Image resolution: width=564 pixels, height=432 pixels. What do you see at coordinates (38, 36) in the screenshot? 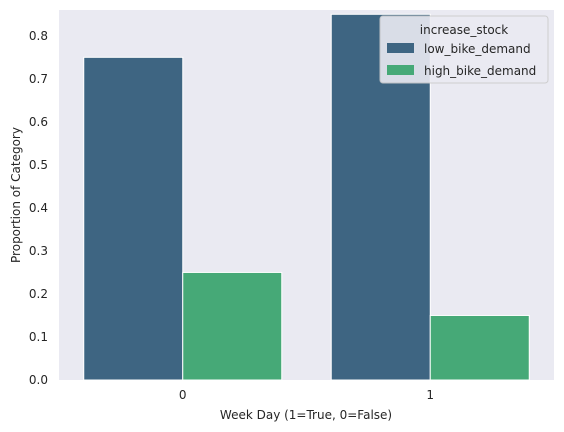
I see `y-tick-label: 0.8` at bounding box center [38, 36].